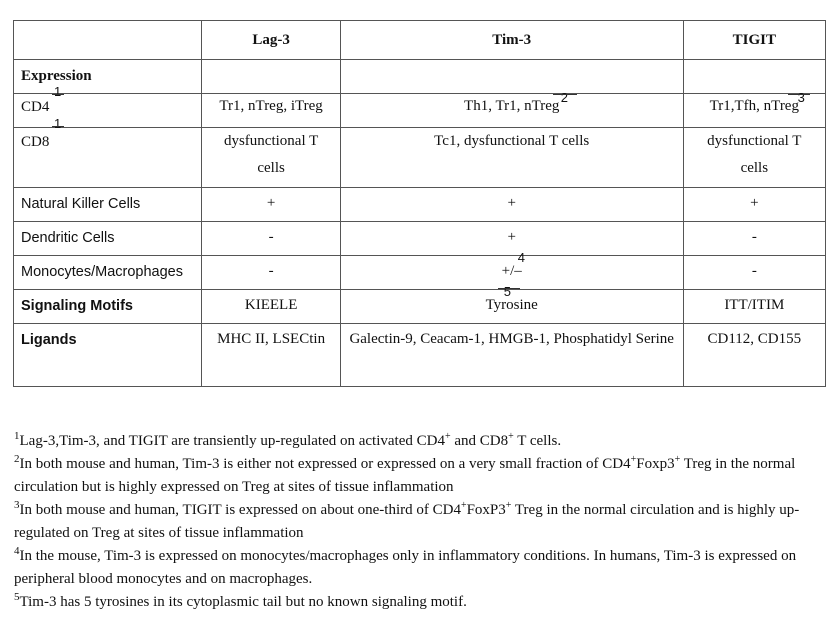 The width and height of the screenshot is (840, 632). I want to click on row-label: 1 CD8, so click(107, 152).